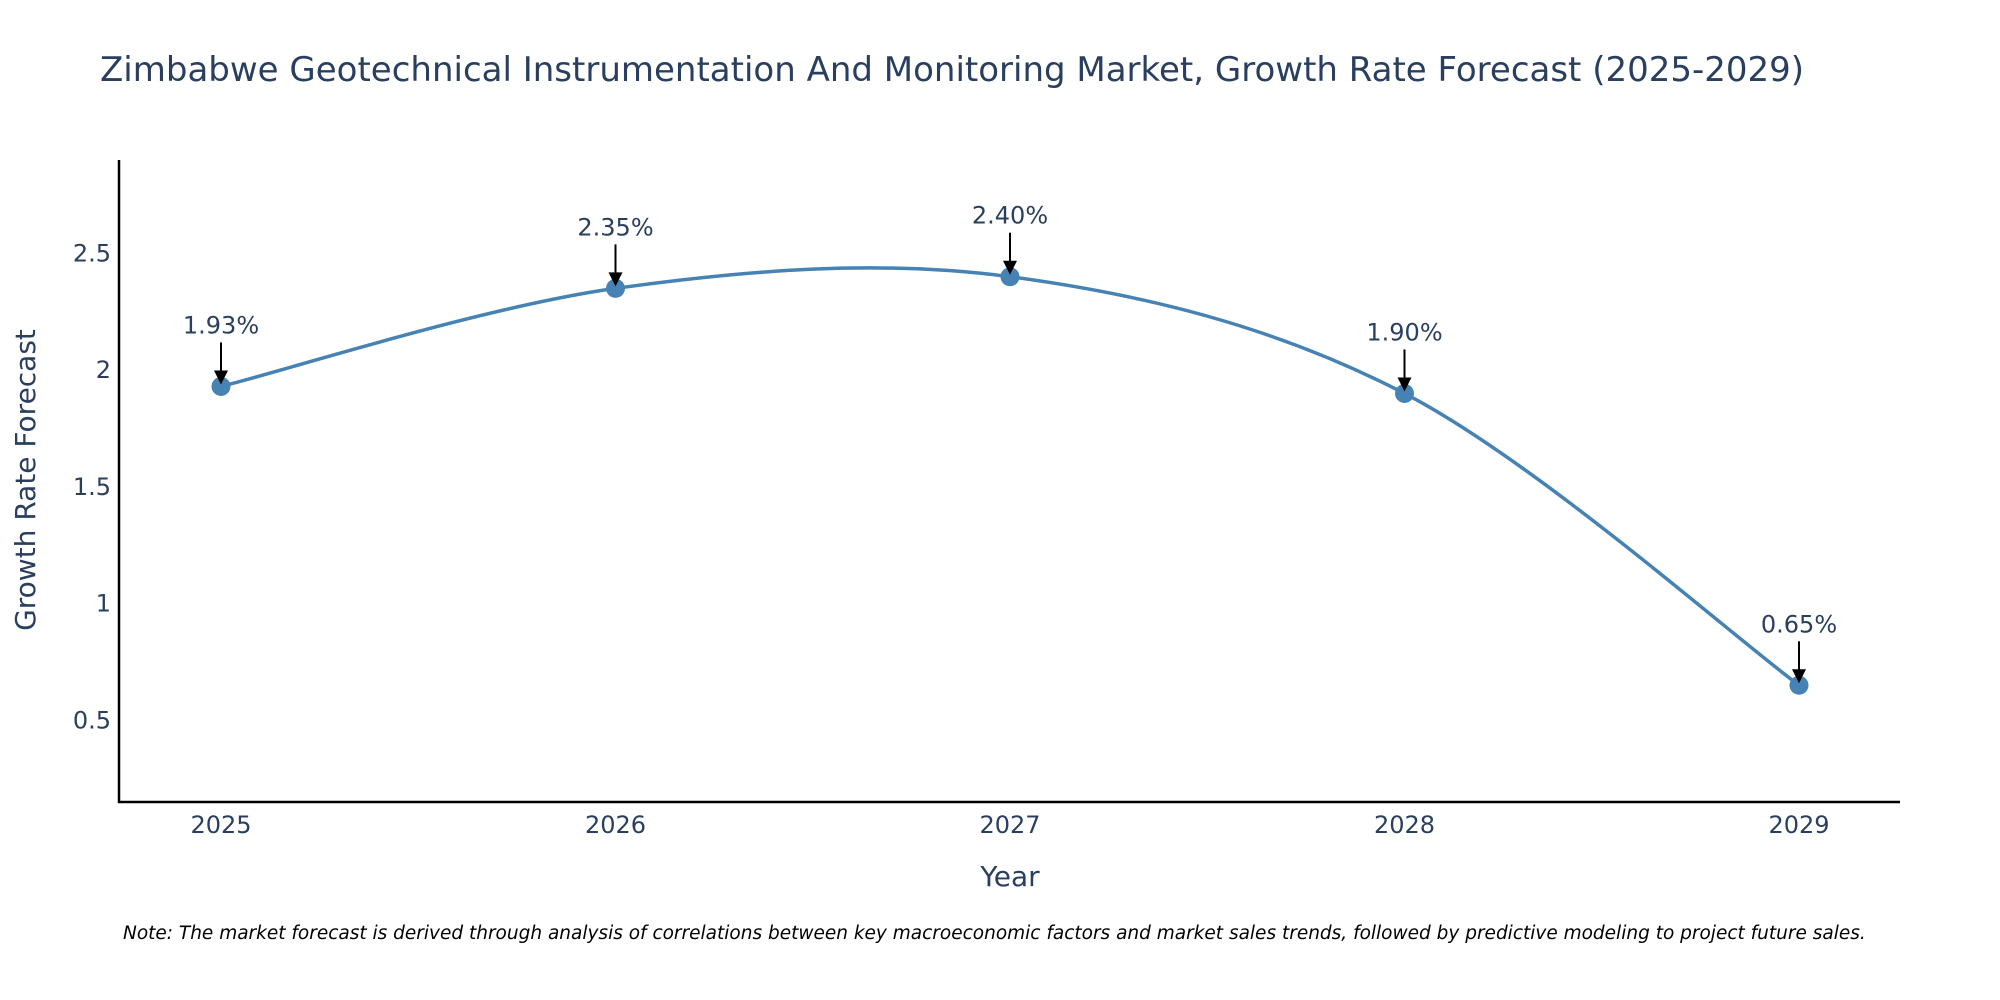 The image size is (2000, 1000). I want to click on y-tick-label: 2.5, so click(92, 253).